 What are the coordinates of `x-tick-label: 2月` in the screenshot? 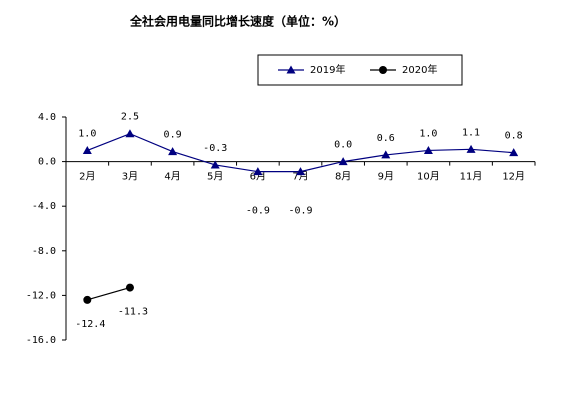 It's located at (87, 177).